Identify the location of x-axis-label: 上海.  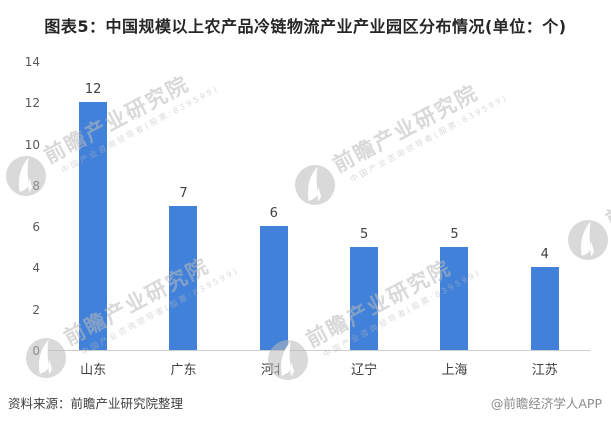
(454, 370).